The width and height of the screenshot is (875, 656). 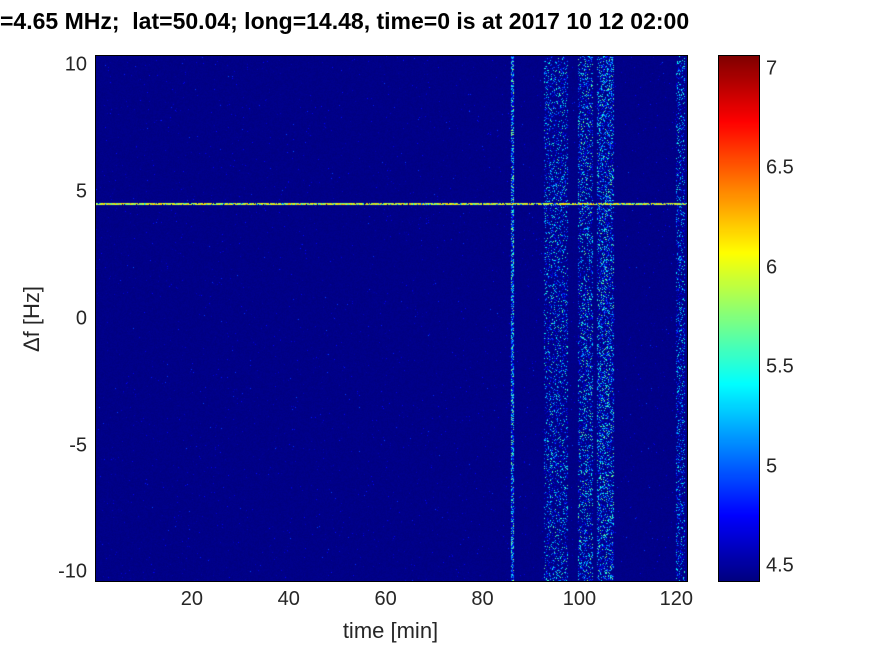 I want to click on colorbar-tick-label: 7, so click(x=772, y=68).